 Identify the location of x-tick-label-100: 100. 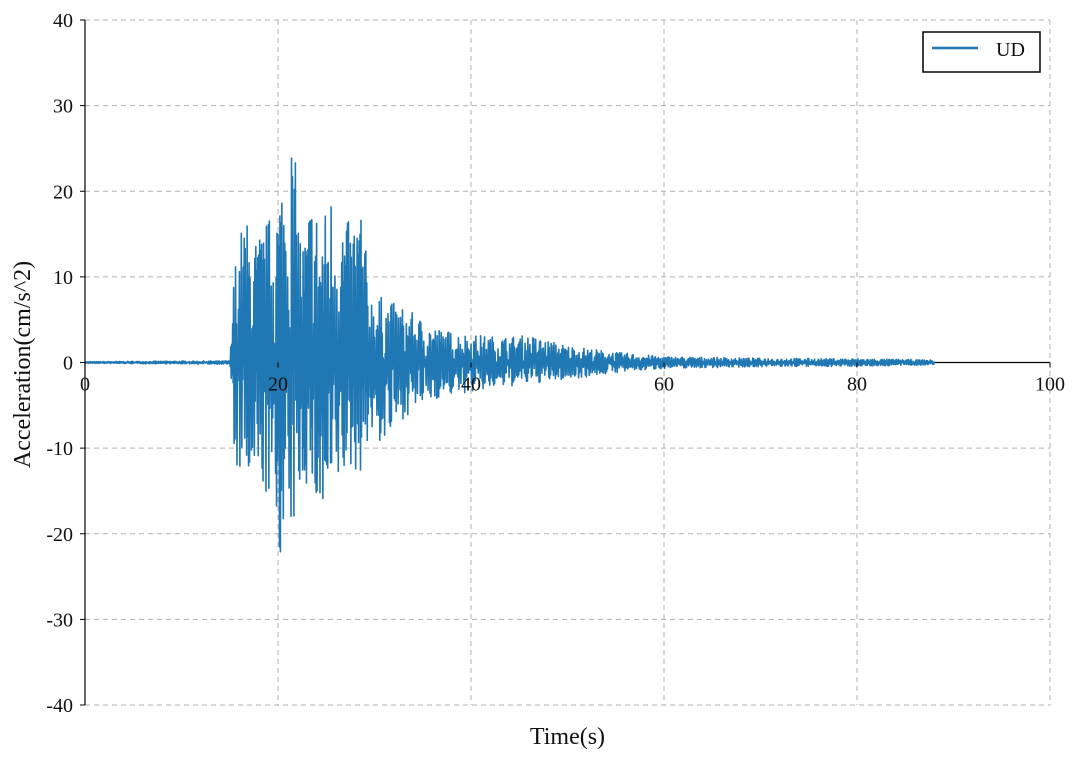
(1050, 385).